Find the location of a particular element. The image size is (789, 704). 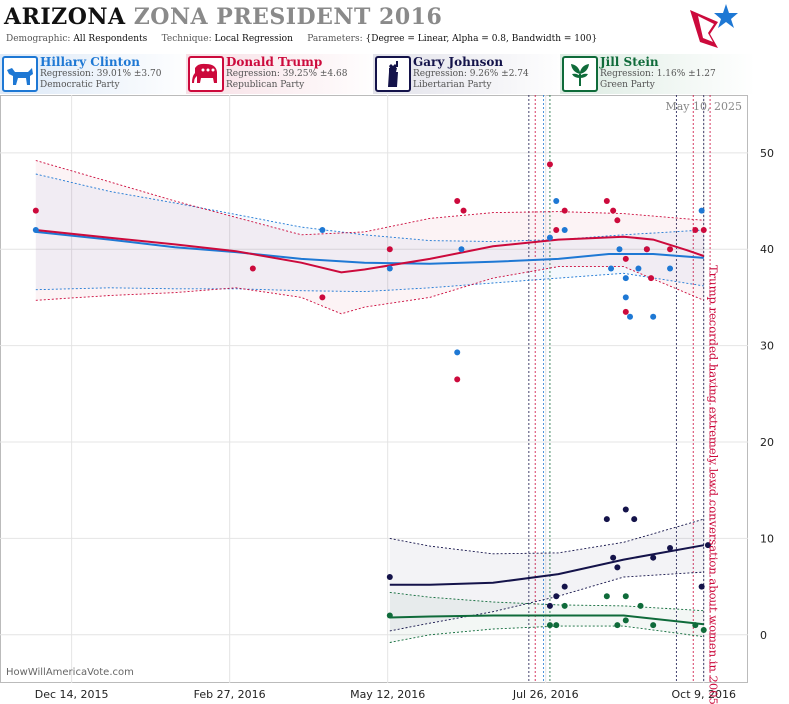

technique-value: Local Regression is located at coordinates (253, 39).